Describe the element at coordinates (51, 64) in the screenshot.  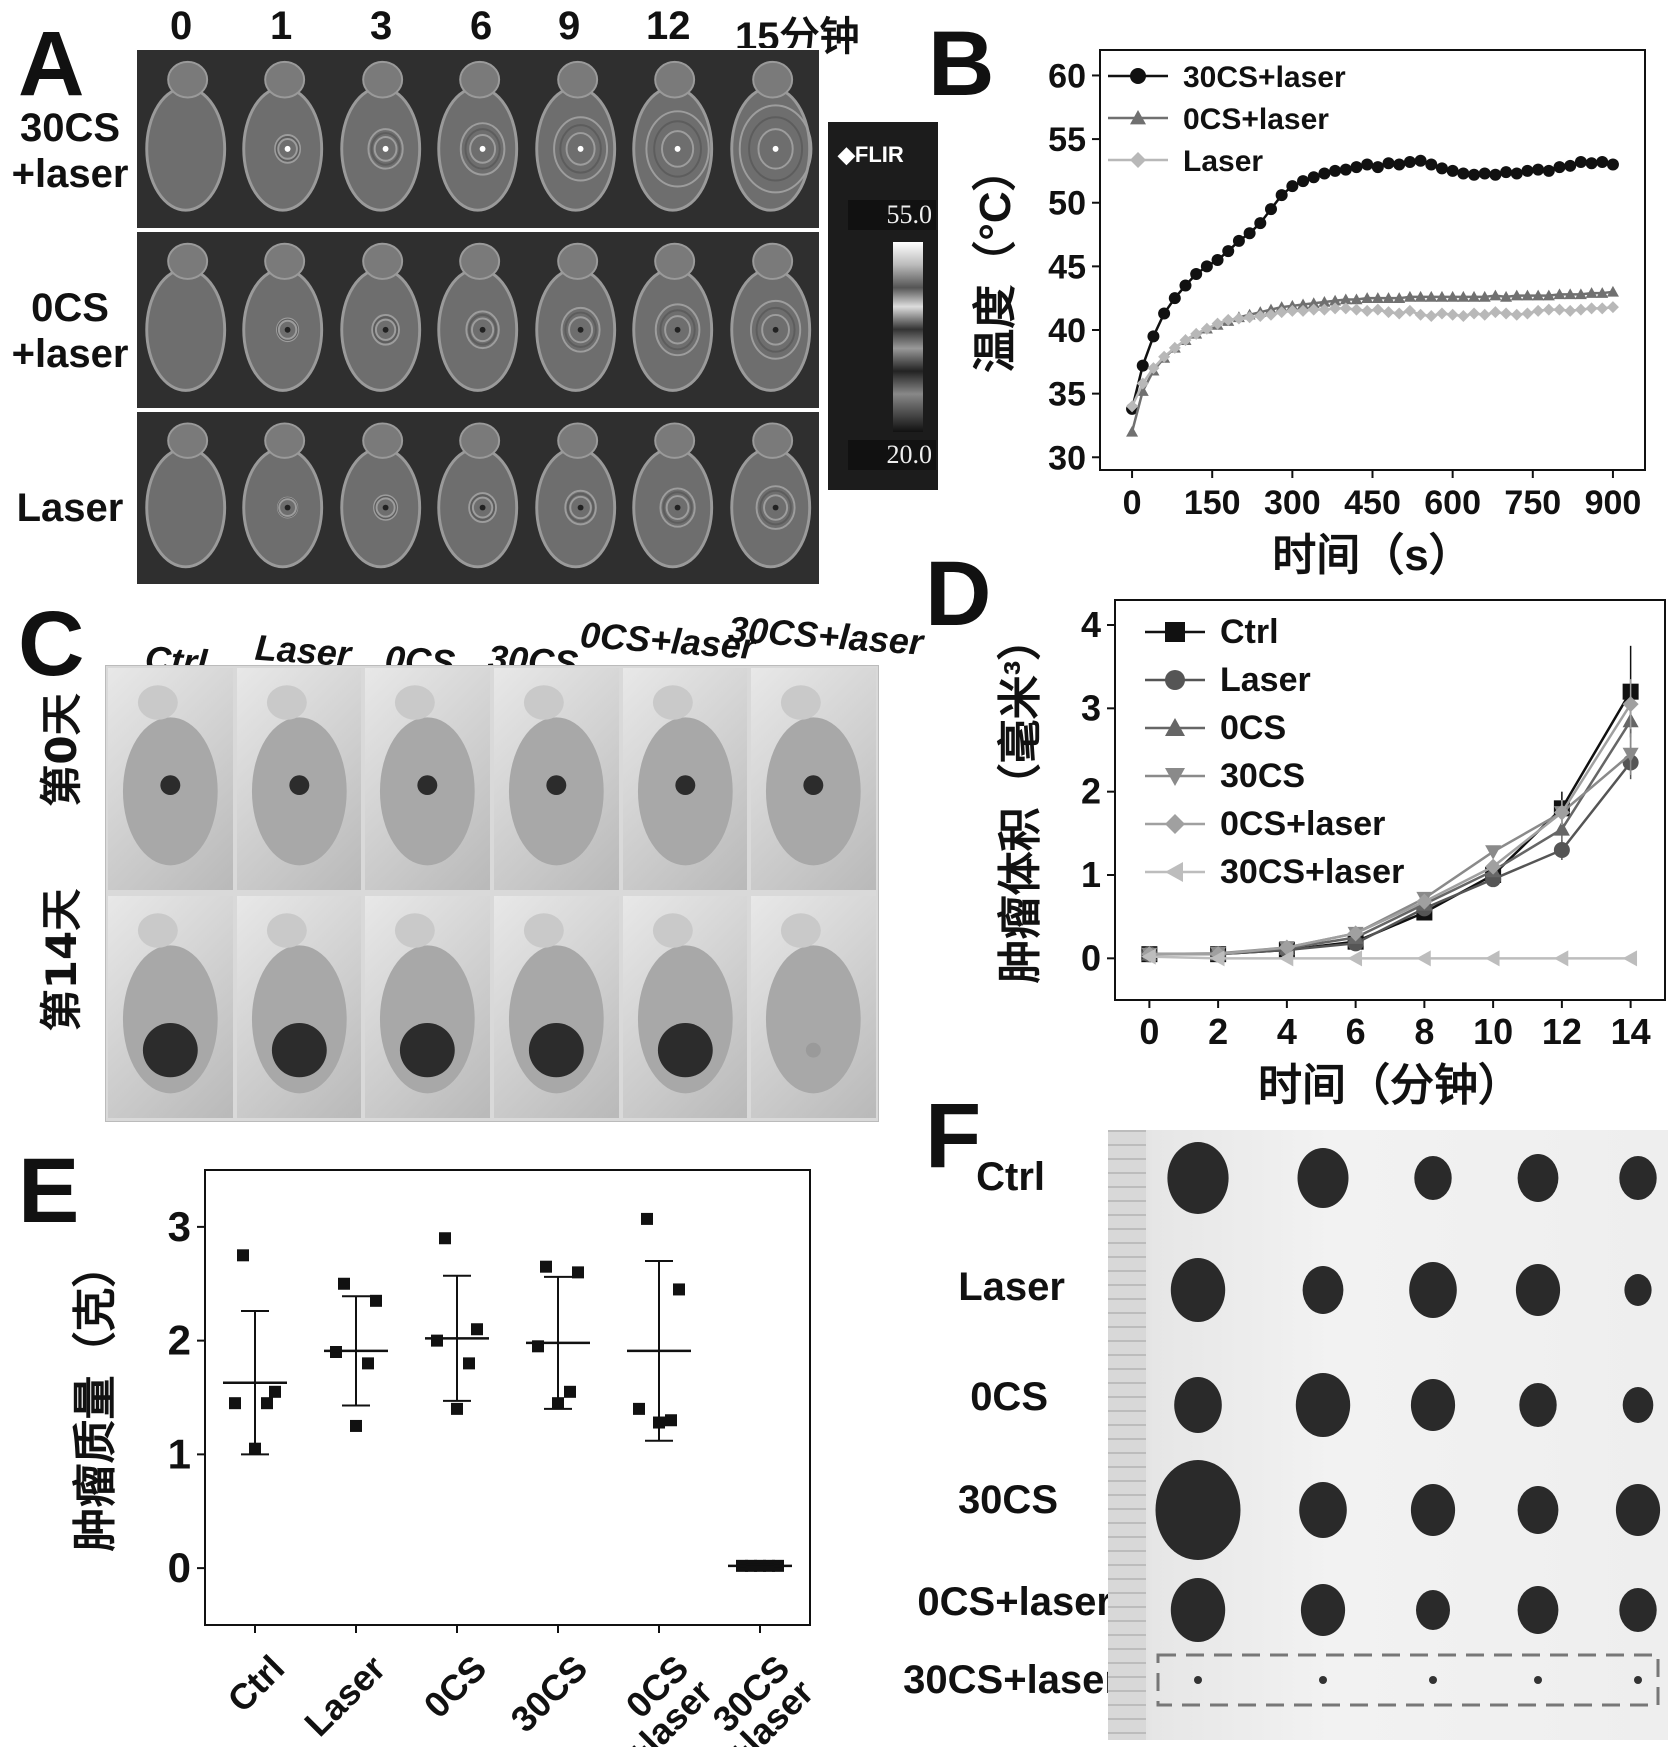
I see `panel-letter-a: A` at that location.